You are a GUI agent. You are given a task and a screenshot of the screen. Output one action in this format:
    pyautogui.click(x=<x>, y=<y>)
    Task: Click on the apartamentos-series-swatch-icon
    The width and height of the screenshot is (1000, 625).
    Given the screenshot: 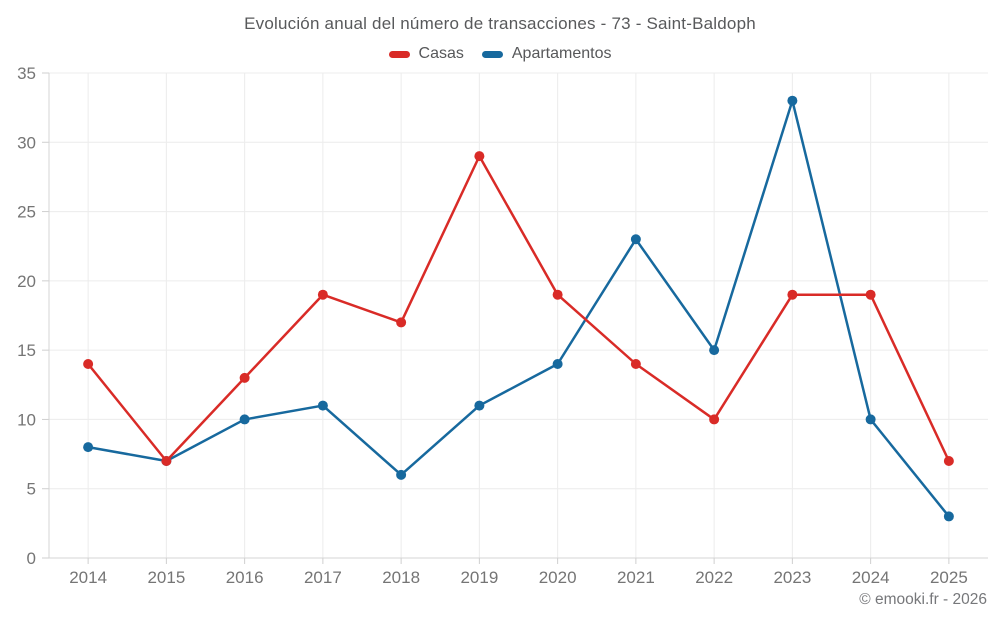 What is the action you would take?
    pyautogui.click(x=492, y=54)
    